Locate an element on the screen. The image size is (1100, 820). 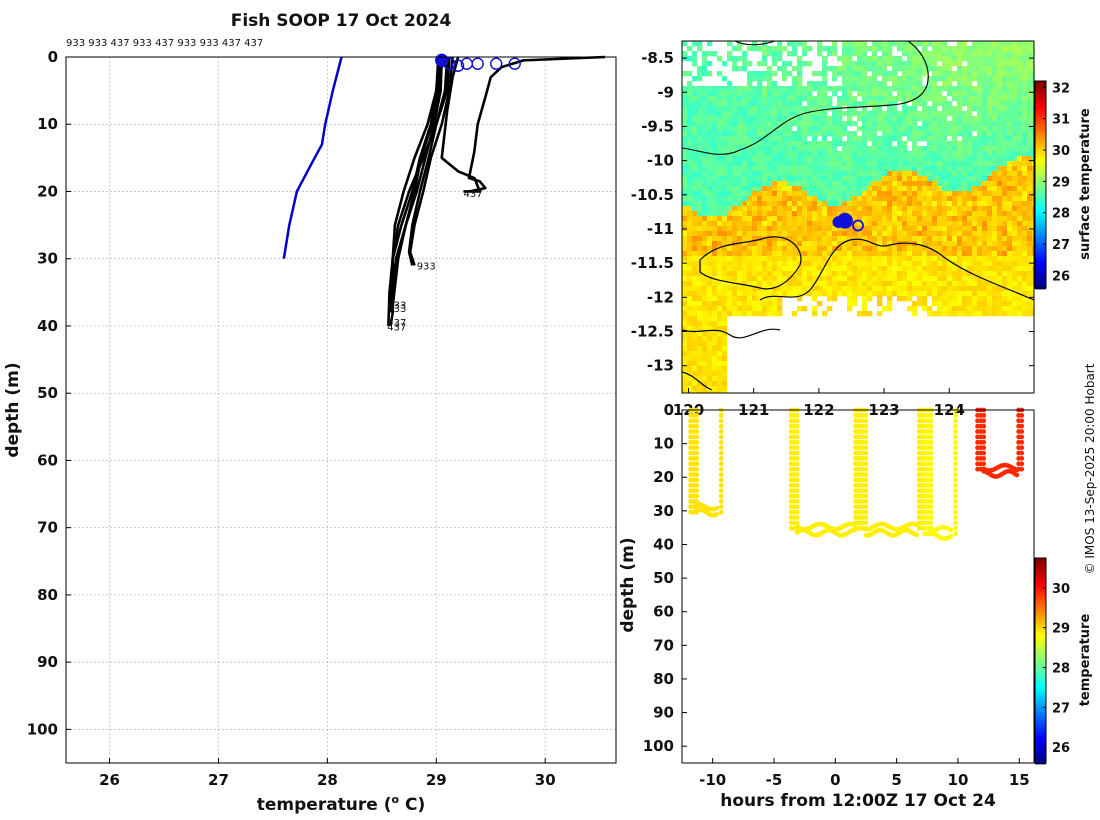
y-tick-label: 40 is located at coordinates (47, 326).